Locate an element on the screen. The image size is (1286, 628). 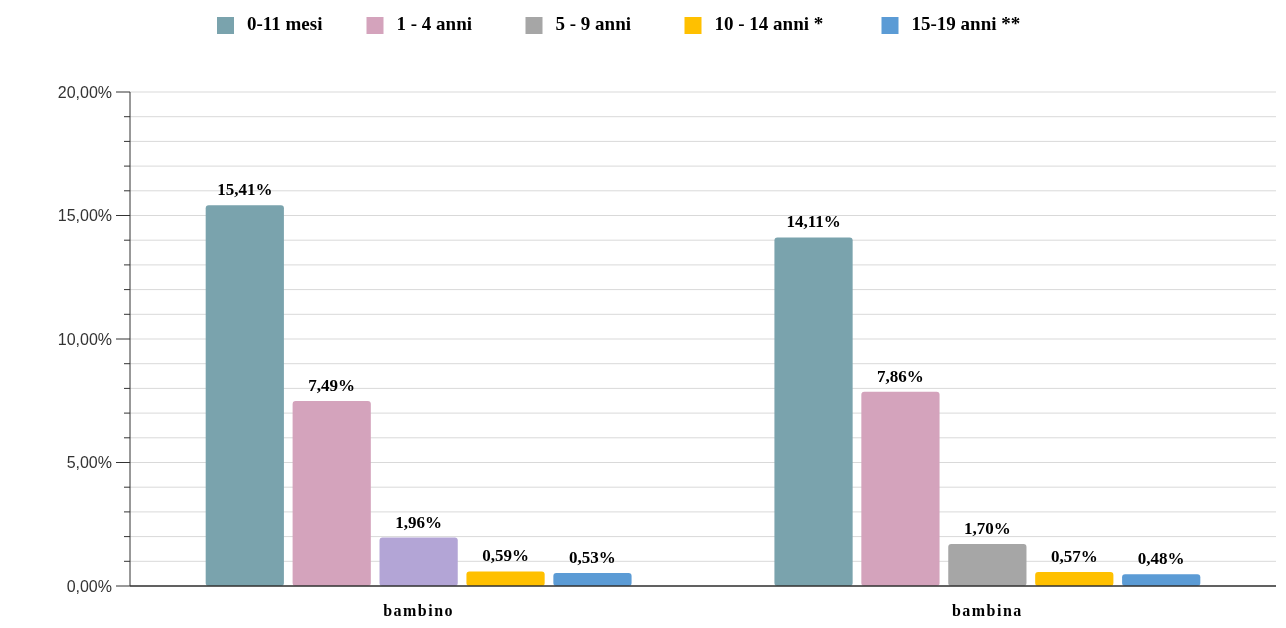
legend-label: 0-11 mesi is located at coordinates (285, 23).